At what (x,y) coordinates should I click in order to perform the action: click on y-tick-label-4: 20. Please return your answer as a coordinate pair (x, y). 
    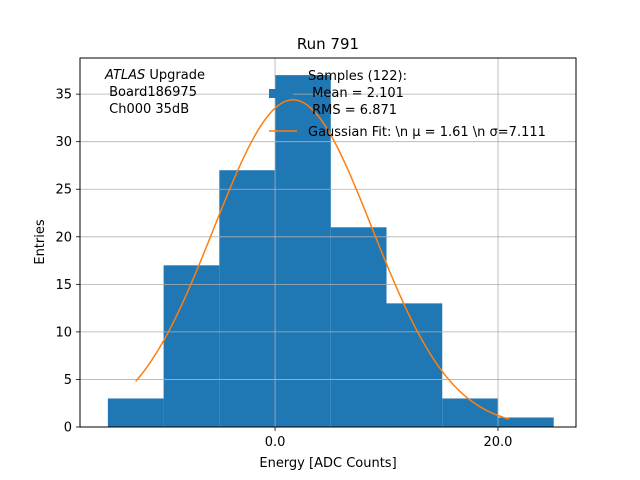
    Looking at the image, I should click on (63, 237).